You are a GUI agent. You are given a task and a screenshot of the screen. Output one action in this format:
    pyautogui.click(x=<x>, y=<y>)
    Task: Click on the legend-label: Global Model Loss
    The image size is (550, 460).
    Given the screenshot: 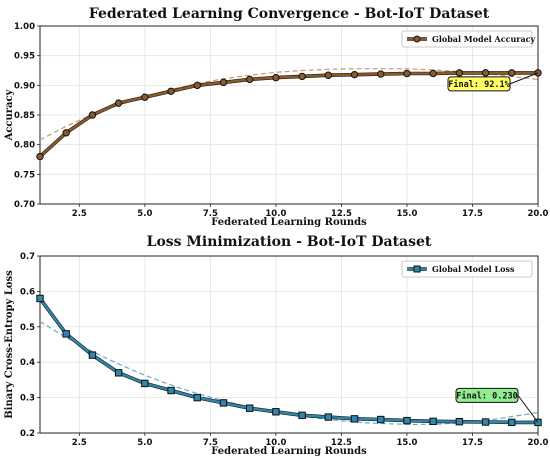 What is the action you would take?
    pyautogui.click(x=473, y=269)
    